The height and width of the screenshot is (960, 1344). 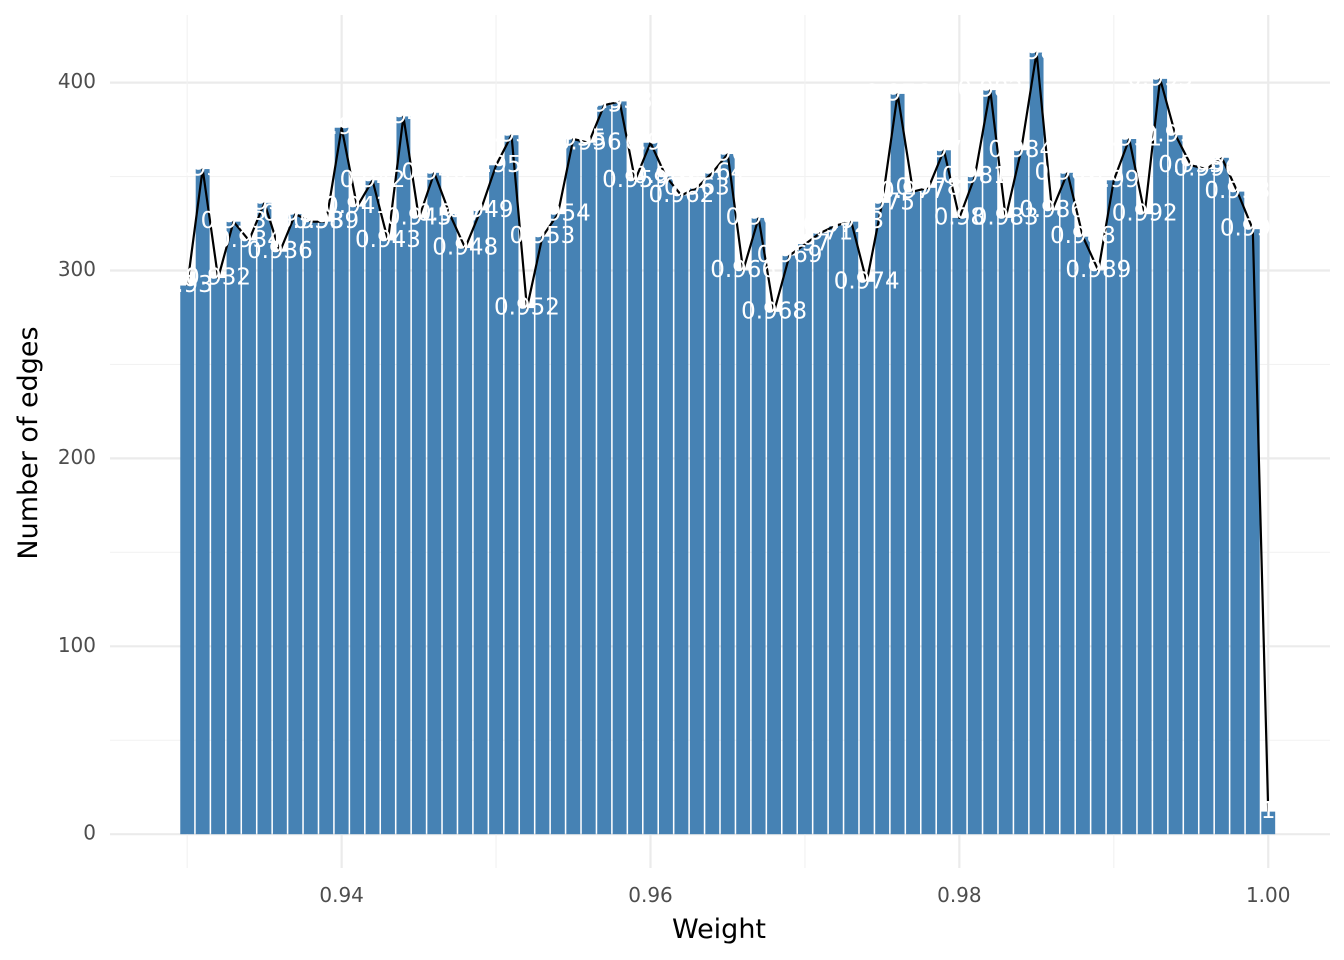 What do you see at coordinates (265, 202) in the screenshot?
I see `bar-value-label: 0.935` at bounding box center [265, 202].